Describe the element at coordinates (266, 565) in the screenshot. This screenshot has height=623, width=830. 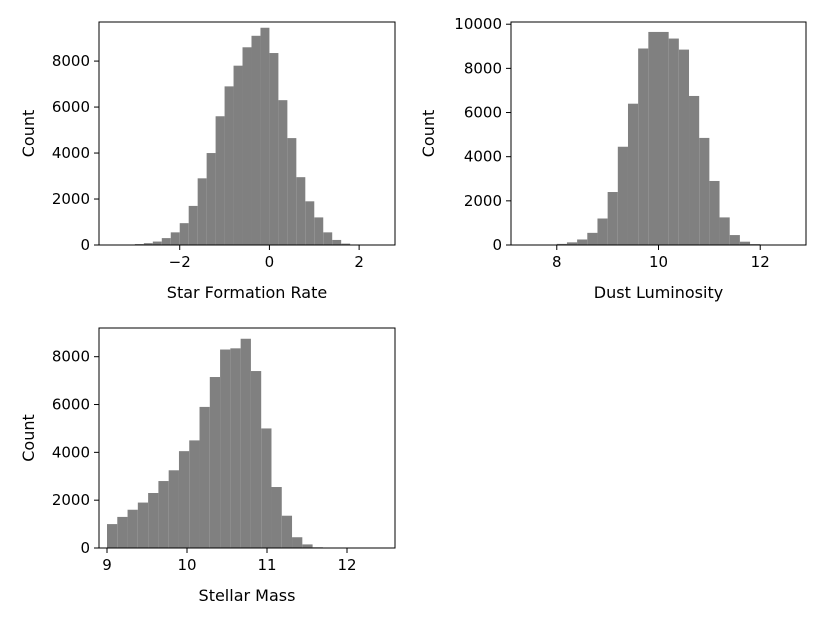
I see `x-tick-label: 11` at that location.